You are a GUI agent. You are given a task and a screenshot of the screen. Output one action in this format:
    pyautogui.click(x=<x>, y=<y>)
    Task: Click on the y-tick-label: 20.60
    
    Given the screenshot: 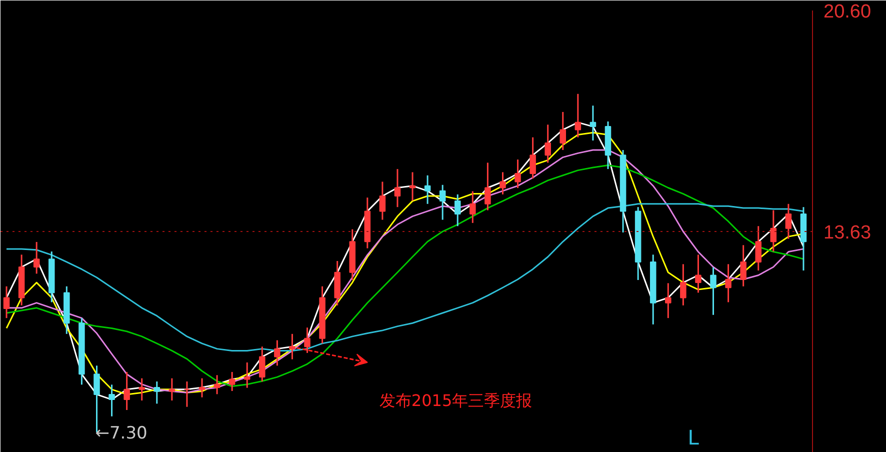 What is the action you would take?
    pyautogui.click(x=848, y=12)
    